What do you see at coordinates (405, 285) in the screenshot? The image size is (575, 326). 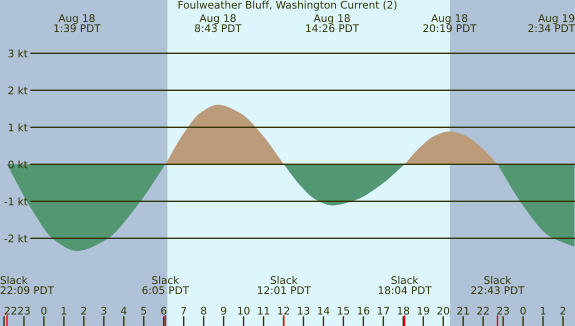 I see `annotation: Slack 18:04 PDT` at bounding box center [405, 285].